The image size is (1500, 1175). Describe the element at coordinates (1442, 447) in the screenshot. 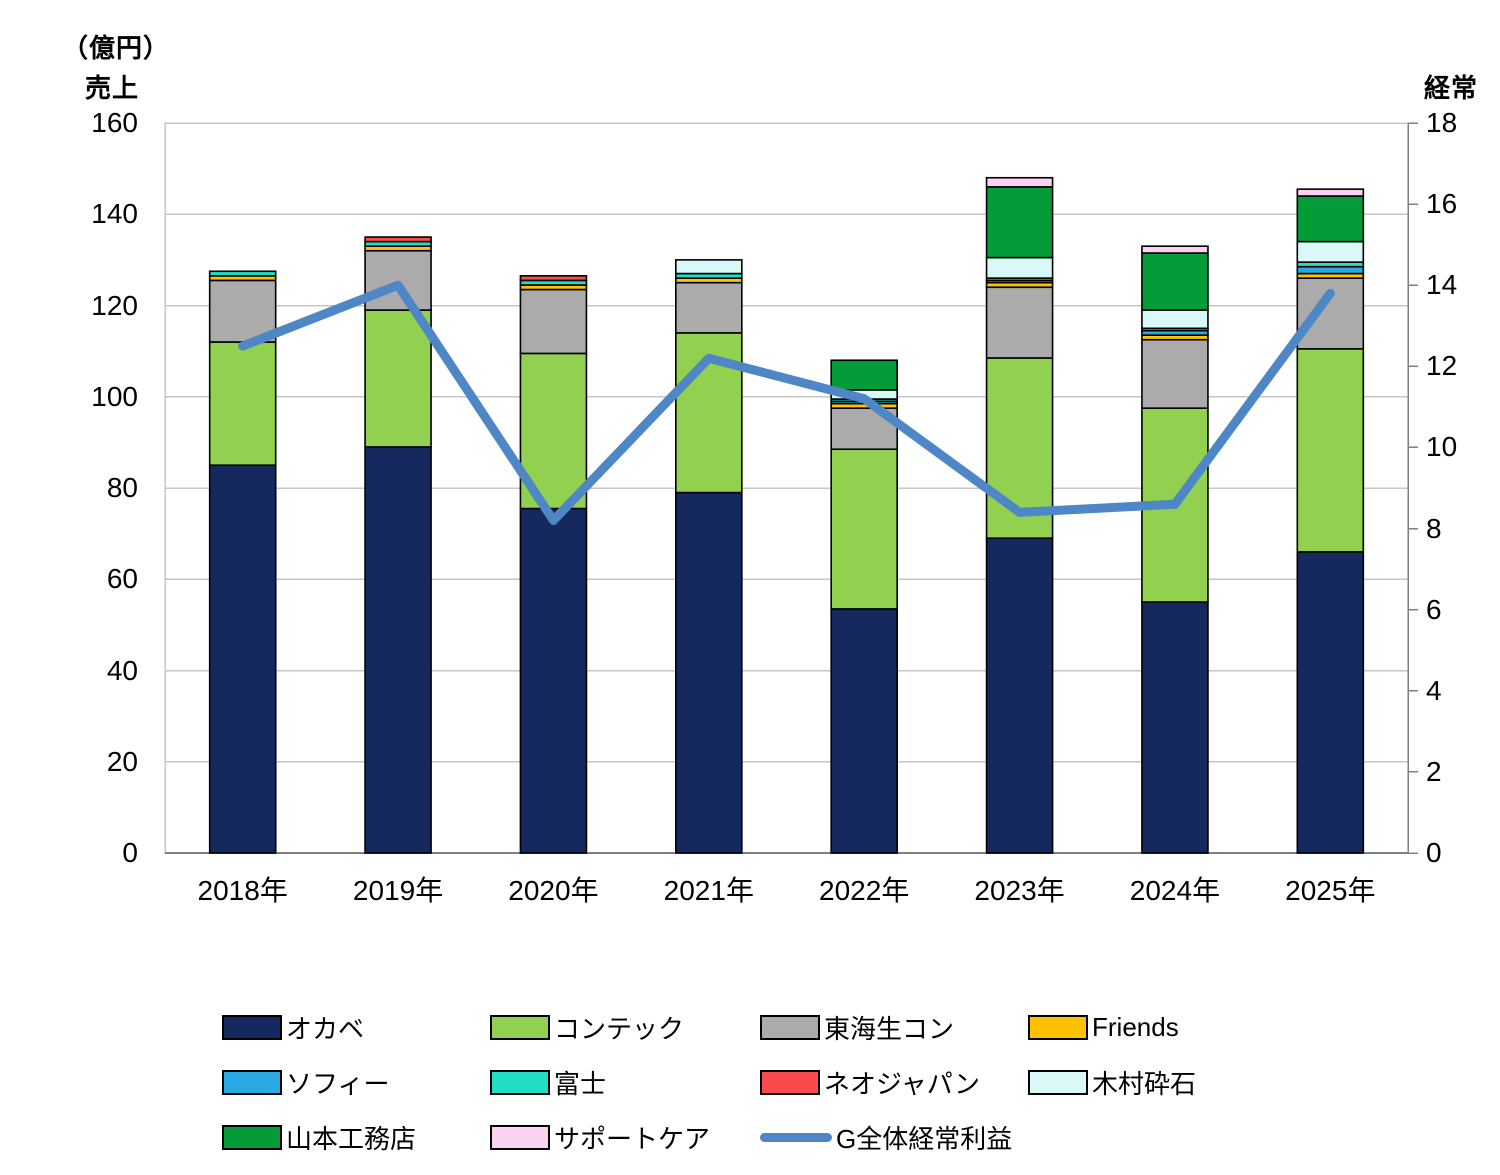

I see `y-right-tick-label: 10` at that location.